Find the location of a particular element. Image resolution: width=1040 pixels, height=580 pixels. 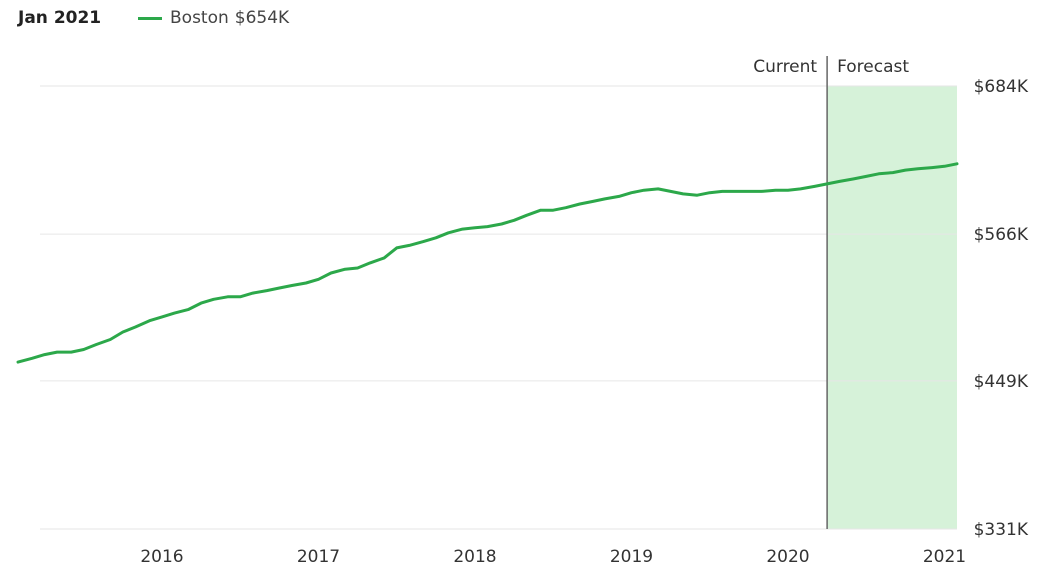

forecast-label: Forecast is located at coordinates (873, 67).